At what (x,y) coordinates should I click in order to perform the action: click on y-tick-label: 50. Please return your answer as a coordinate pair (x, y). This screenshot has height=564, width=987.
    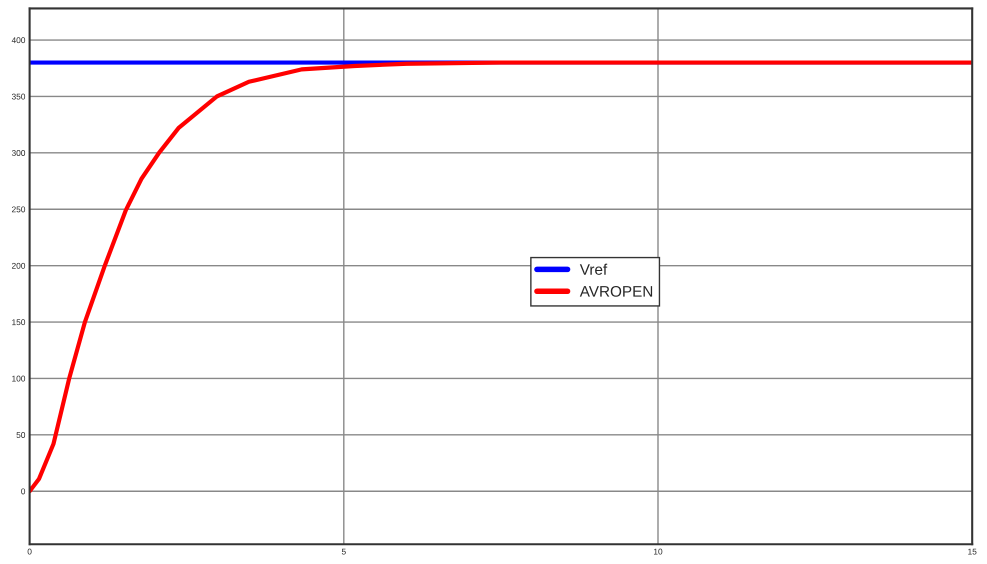
    Looking at the image, I should click on (21, 435).